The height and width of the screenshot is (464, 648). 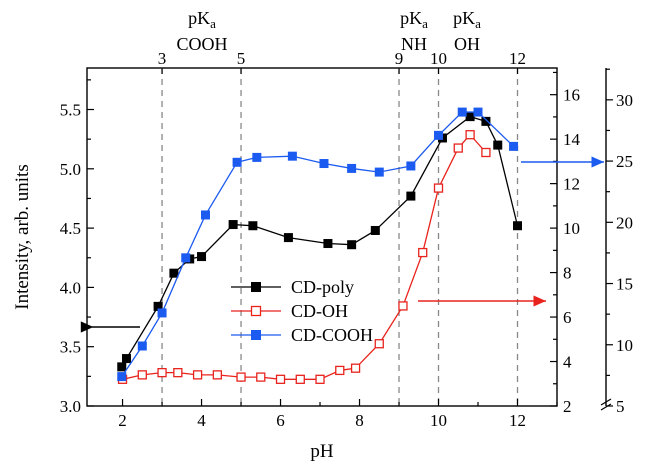 What do you see at coordinates (624, 222) in the screenshot?
I see `right2-tick-label: 20` at bounding box center [624, 222].